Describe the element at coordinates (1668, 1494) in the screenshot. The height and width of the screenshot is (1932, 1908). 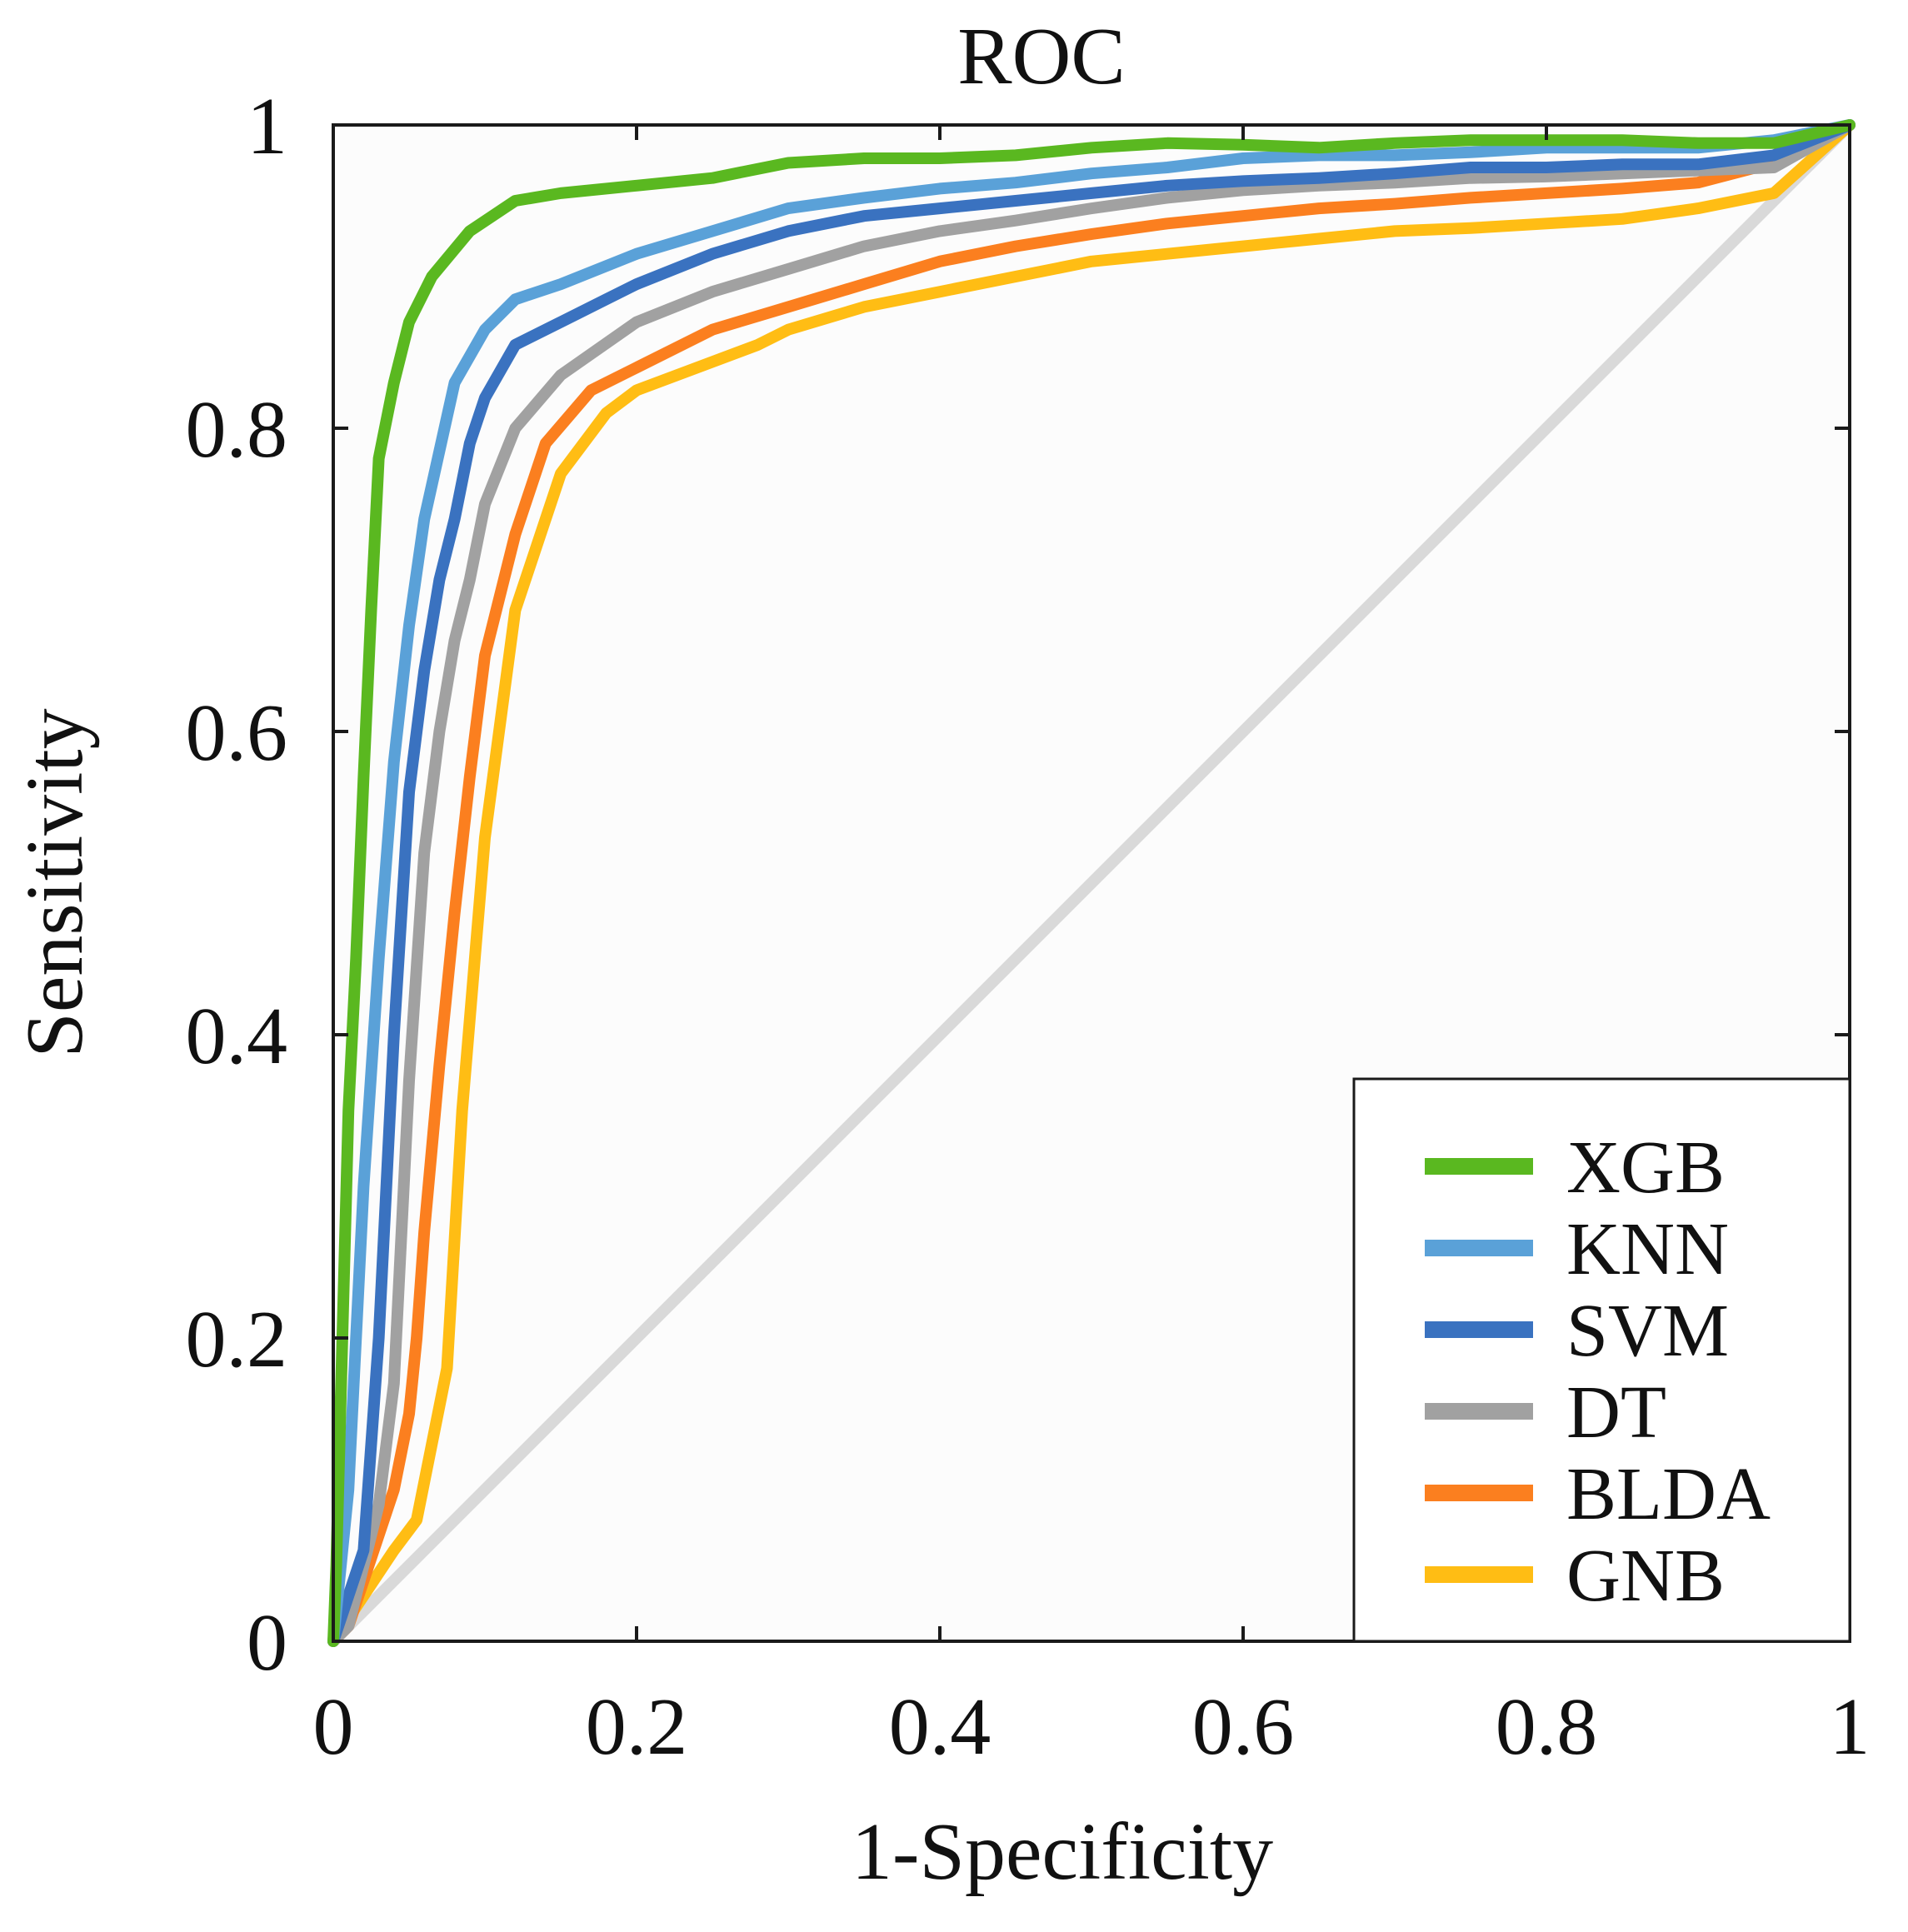
I see `legend-label-blda: BLDA` at that location.